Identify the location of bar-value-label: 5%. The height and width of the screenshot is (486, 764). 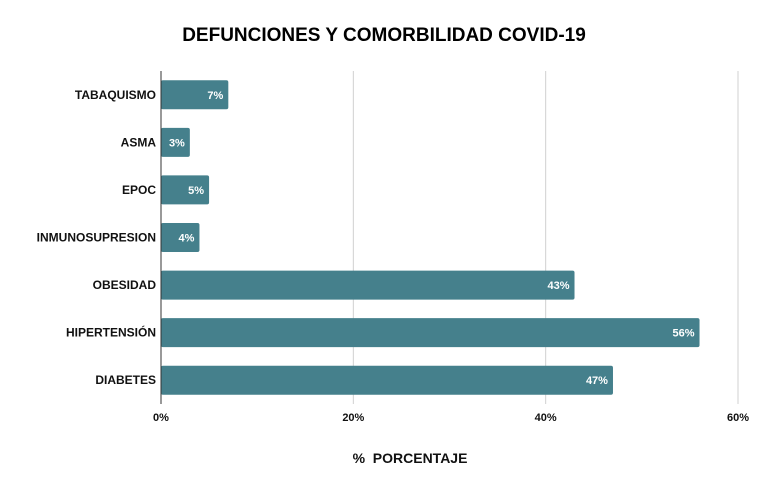
(196, 191).